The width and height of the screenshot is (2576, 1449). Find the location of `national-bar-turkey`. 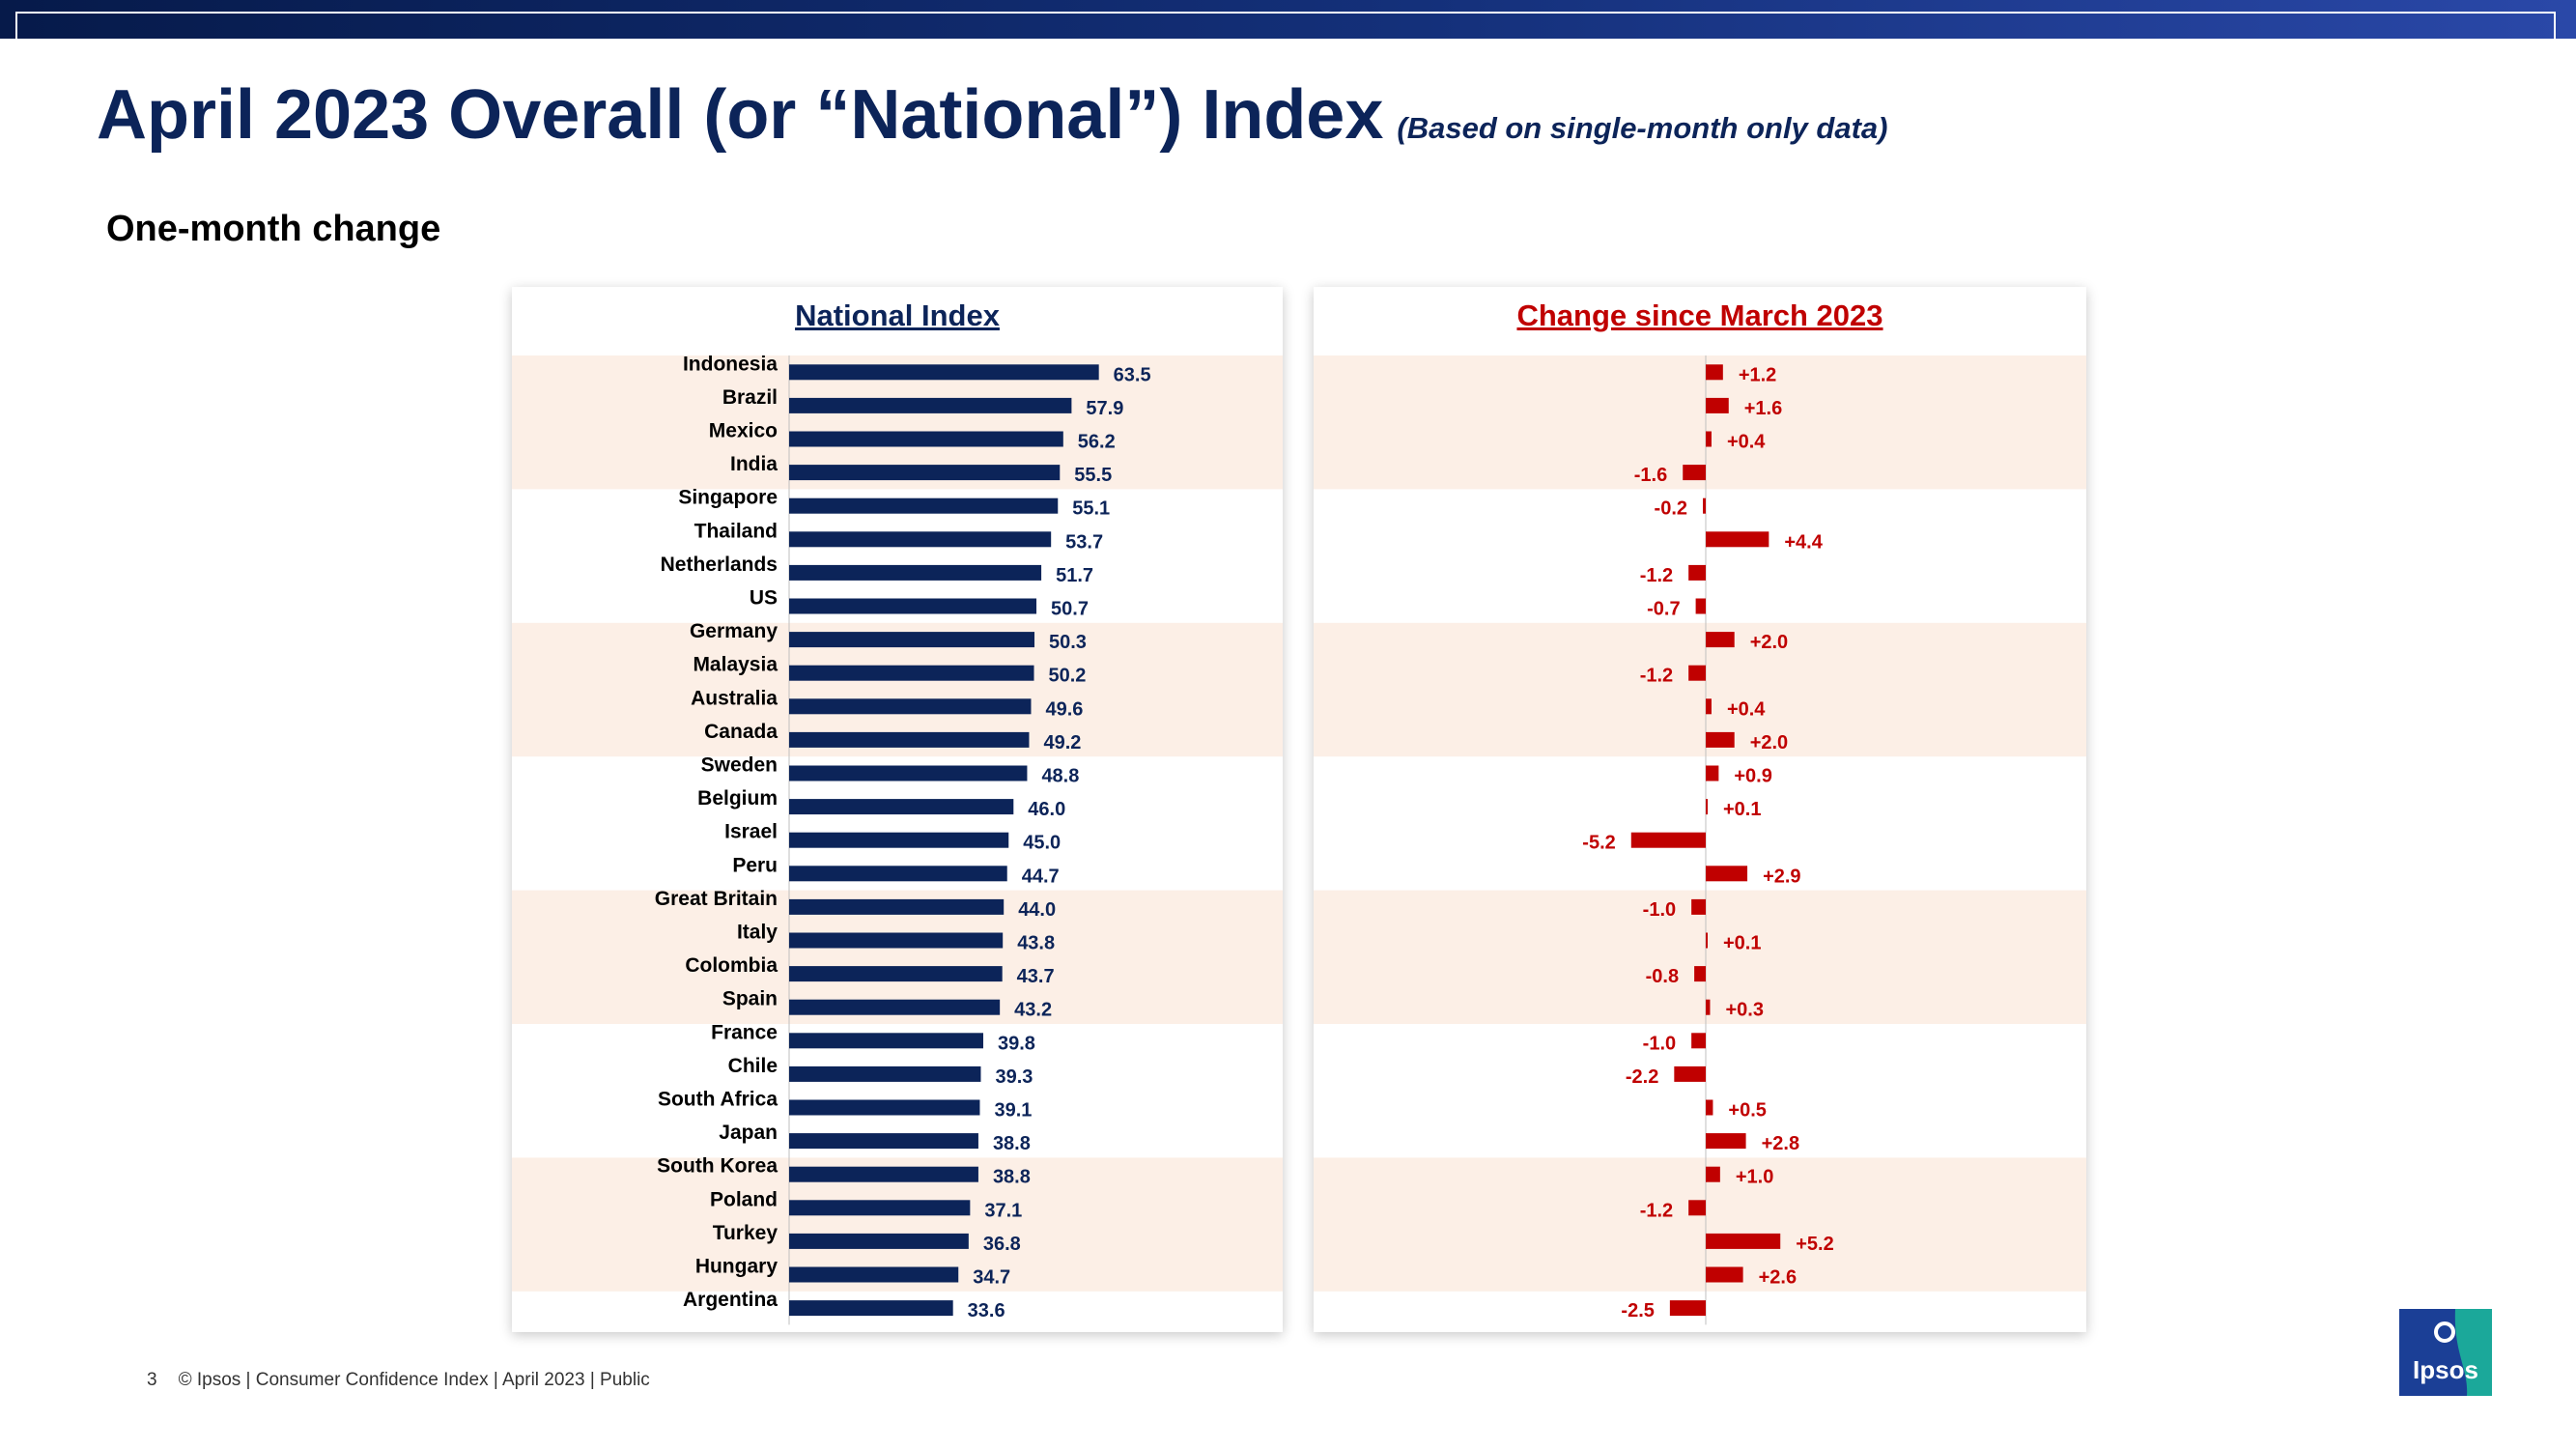

national-bar-turkey is located at coordinates (879, 1241).